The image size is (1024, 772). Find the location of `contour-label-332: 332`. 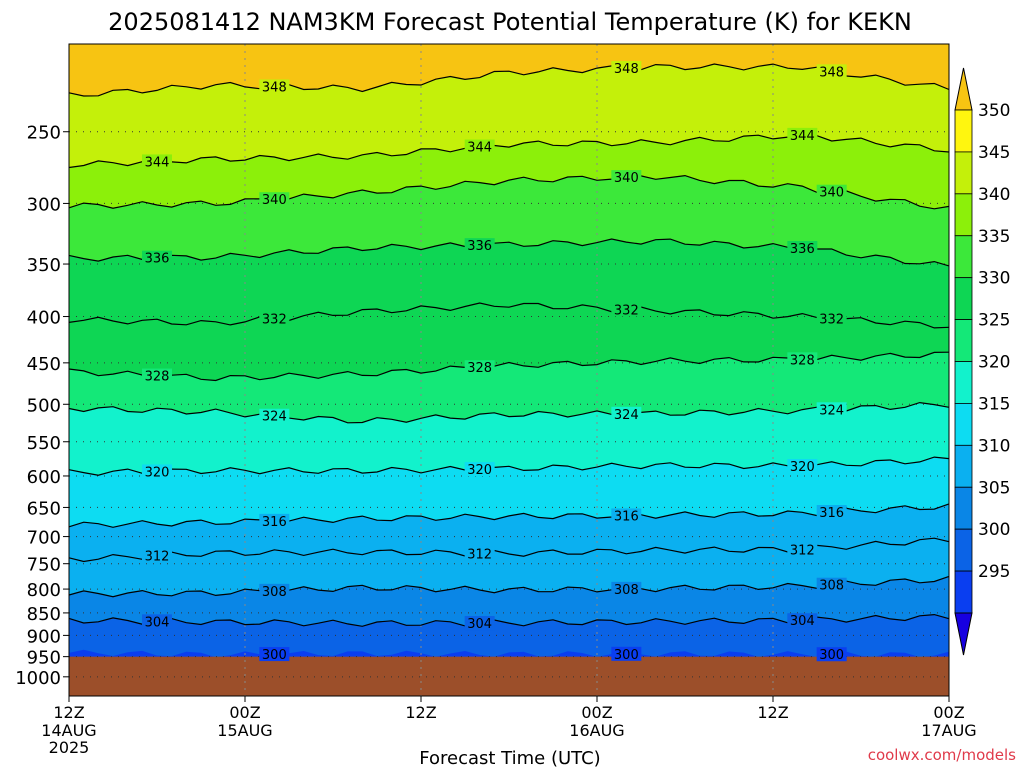

contour-label-332: 332 is located at coordinates (274, 320).